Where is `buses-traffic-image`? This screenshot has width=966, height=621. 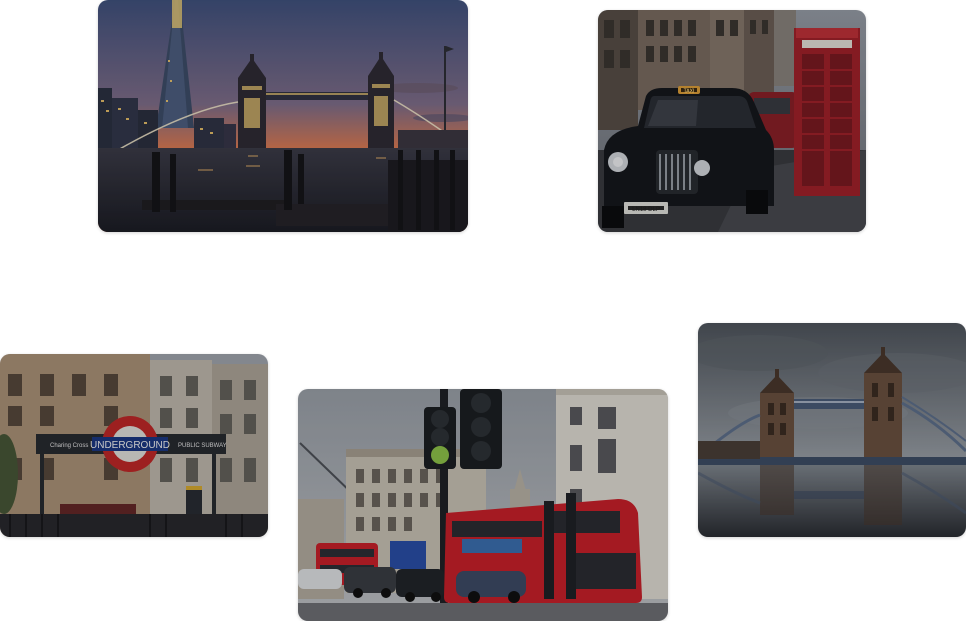 buses-traffic-image is located at coordinates (483, 505).